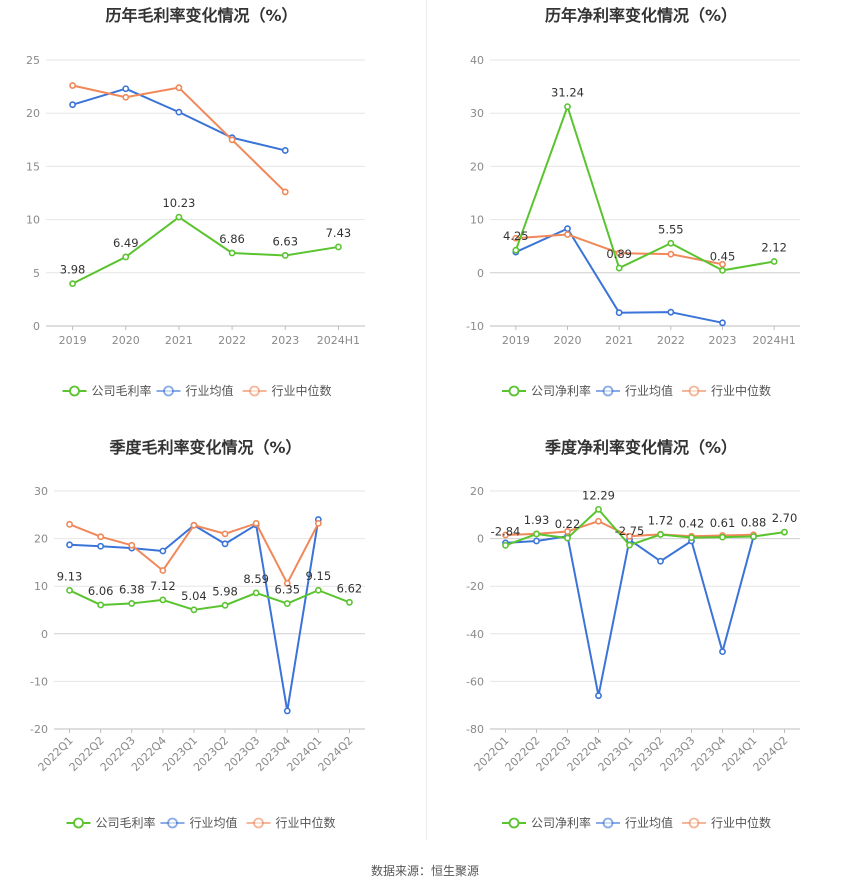  I want to click on data-label: 6.62, so click(350, 588).